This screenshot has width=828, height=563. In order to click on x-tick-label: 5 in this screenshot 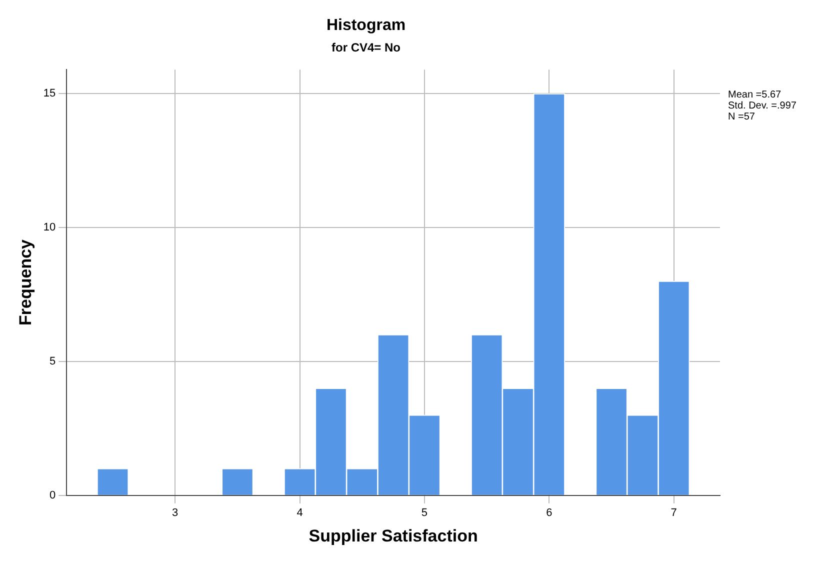, I will do `click(424, 513)`.